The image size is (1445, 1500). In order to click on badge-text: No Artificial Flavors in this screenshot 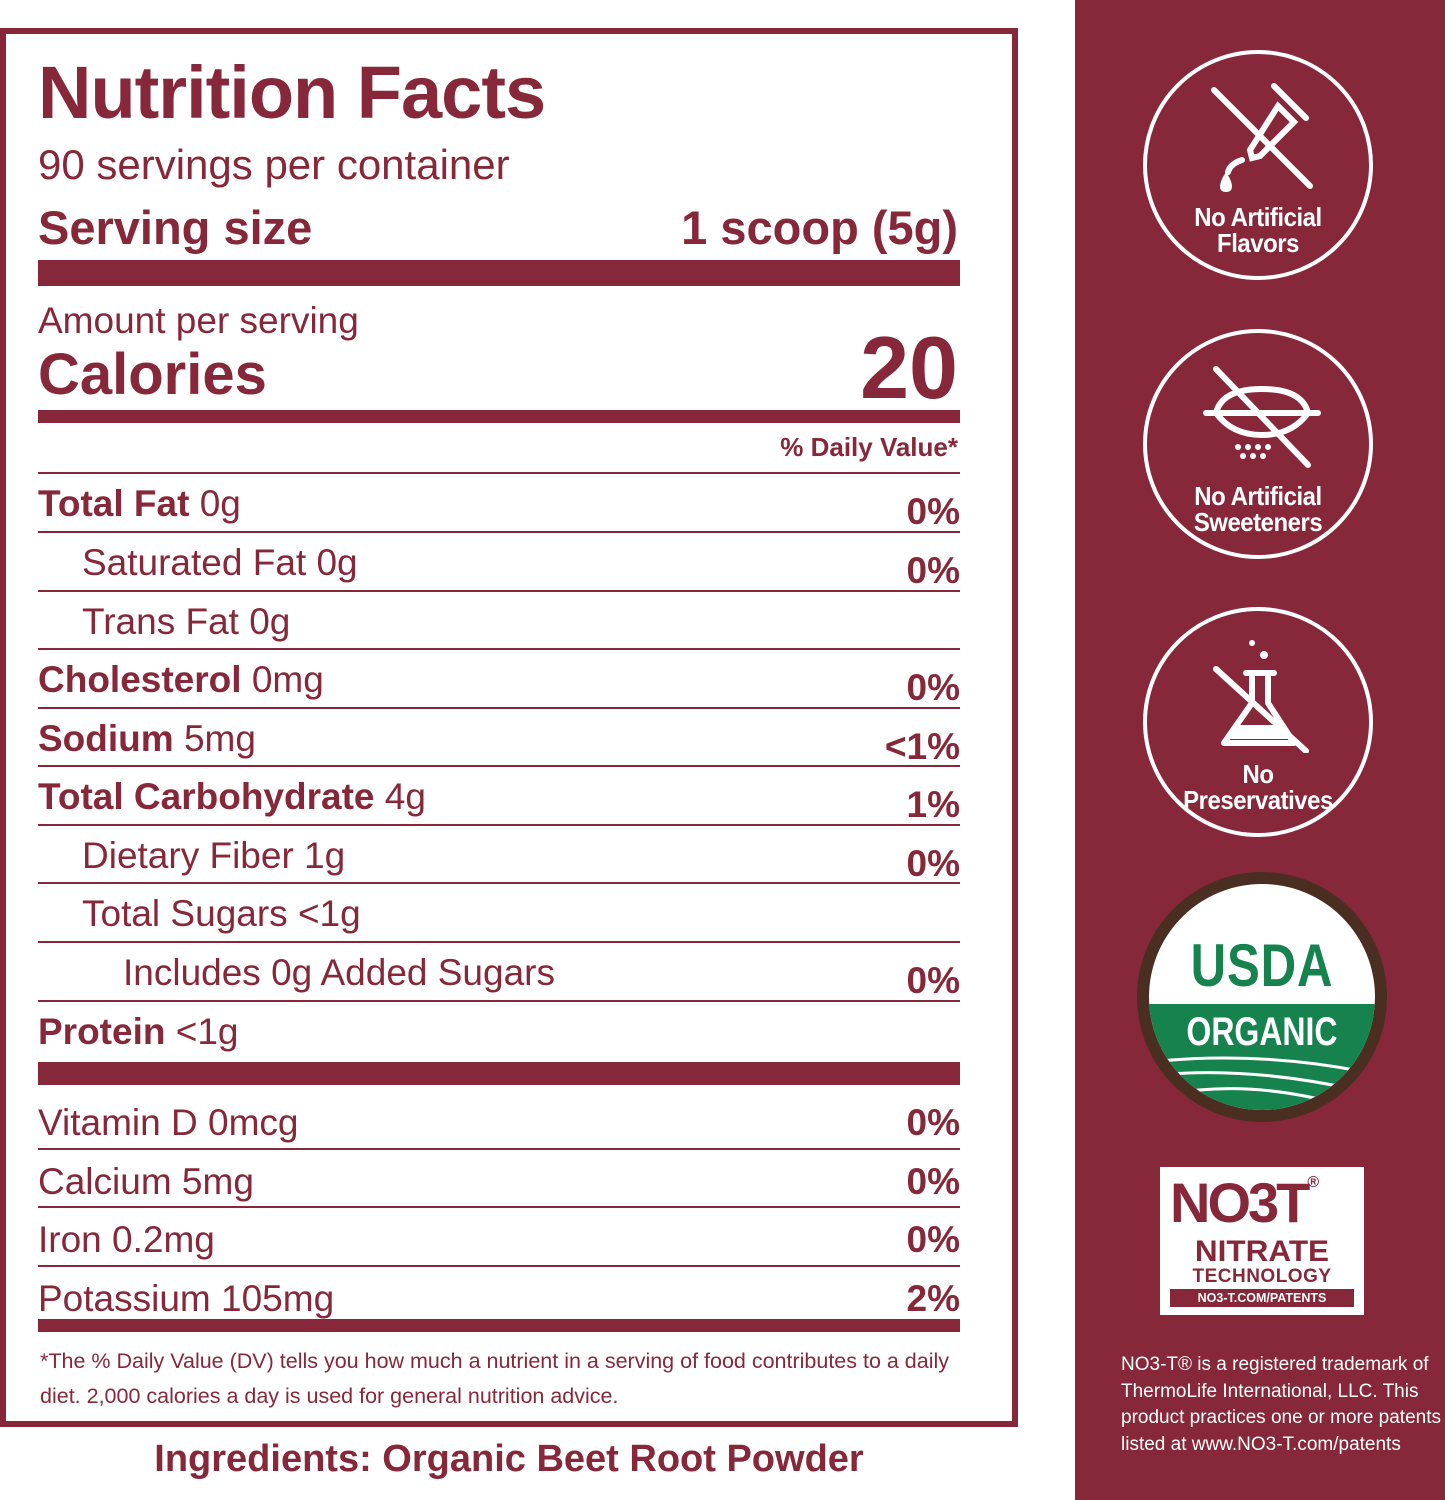, I will do `click(1258, 230)`.